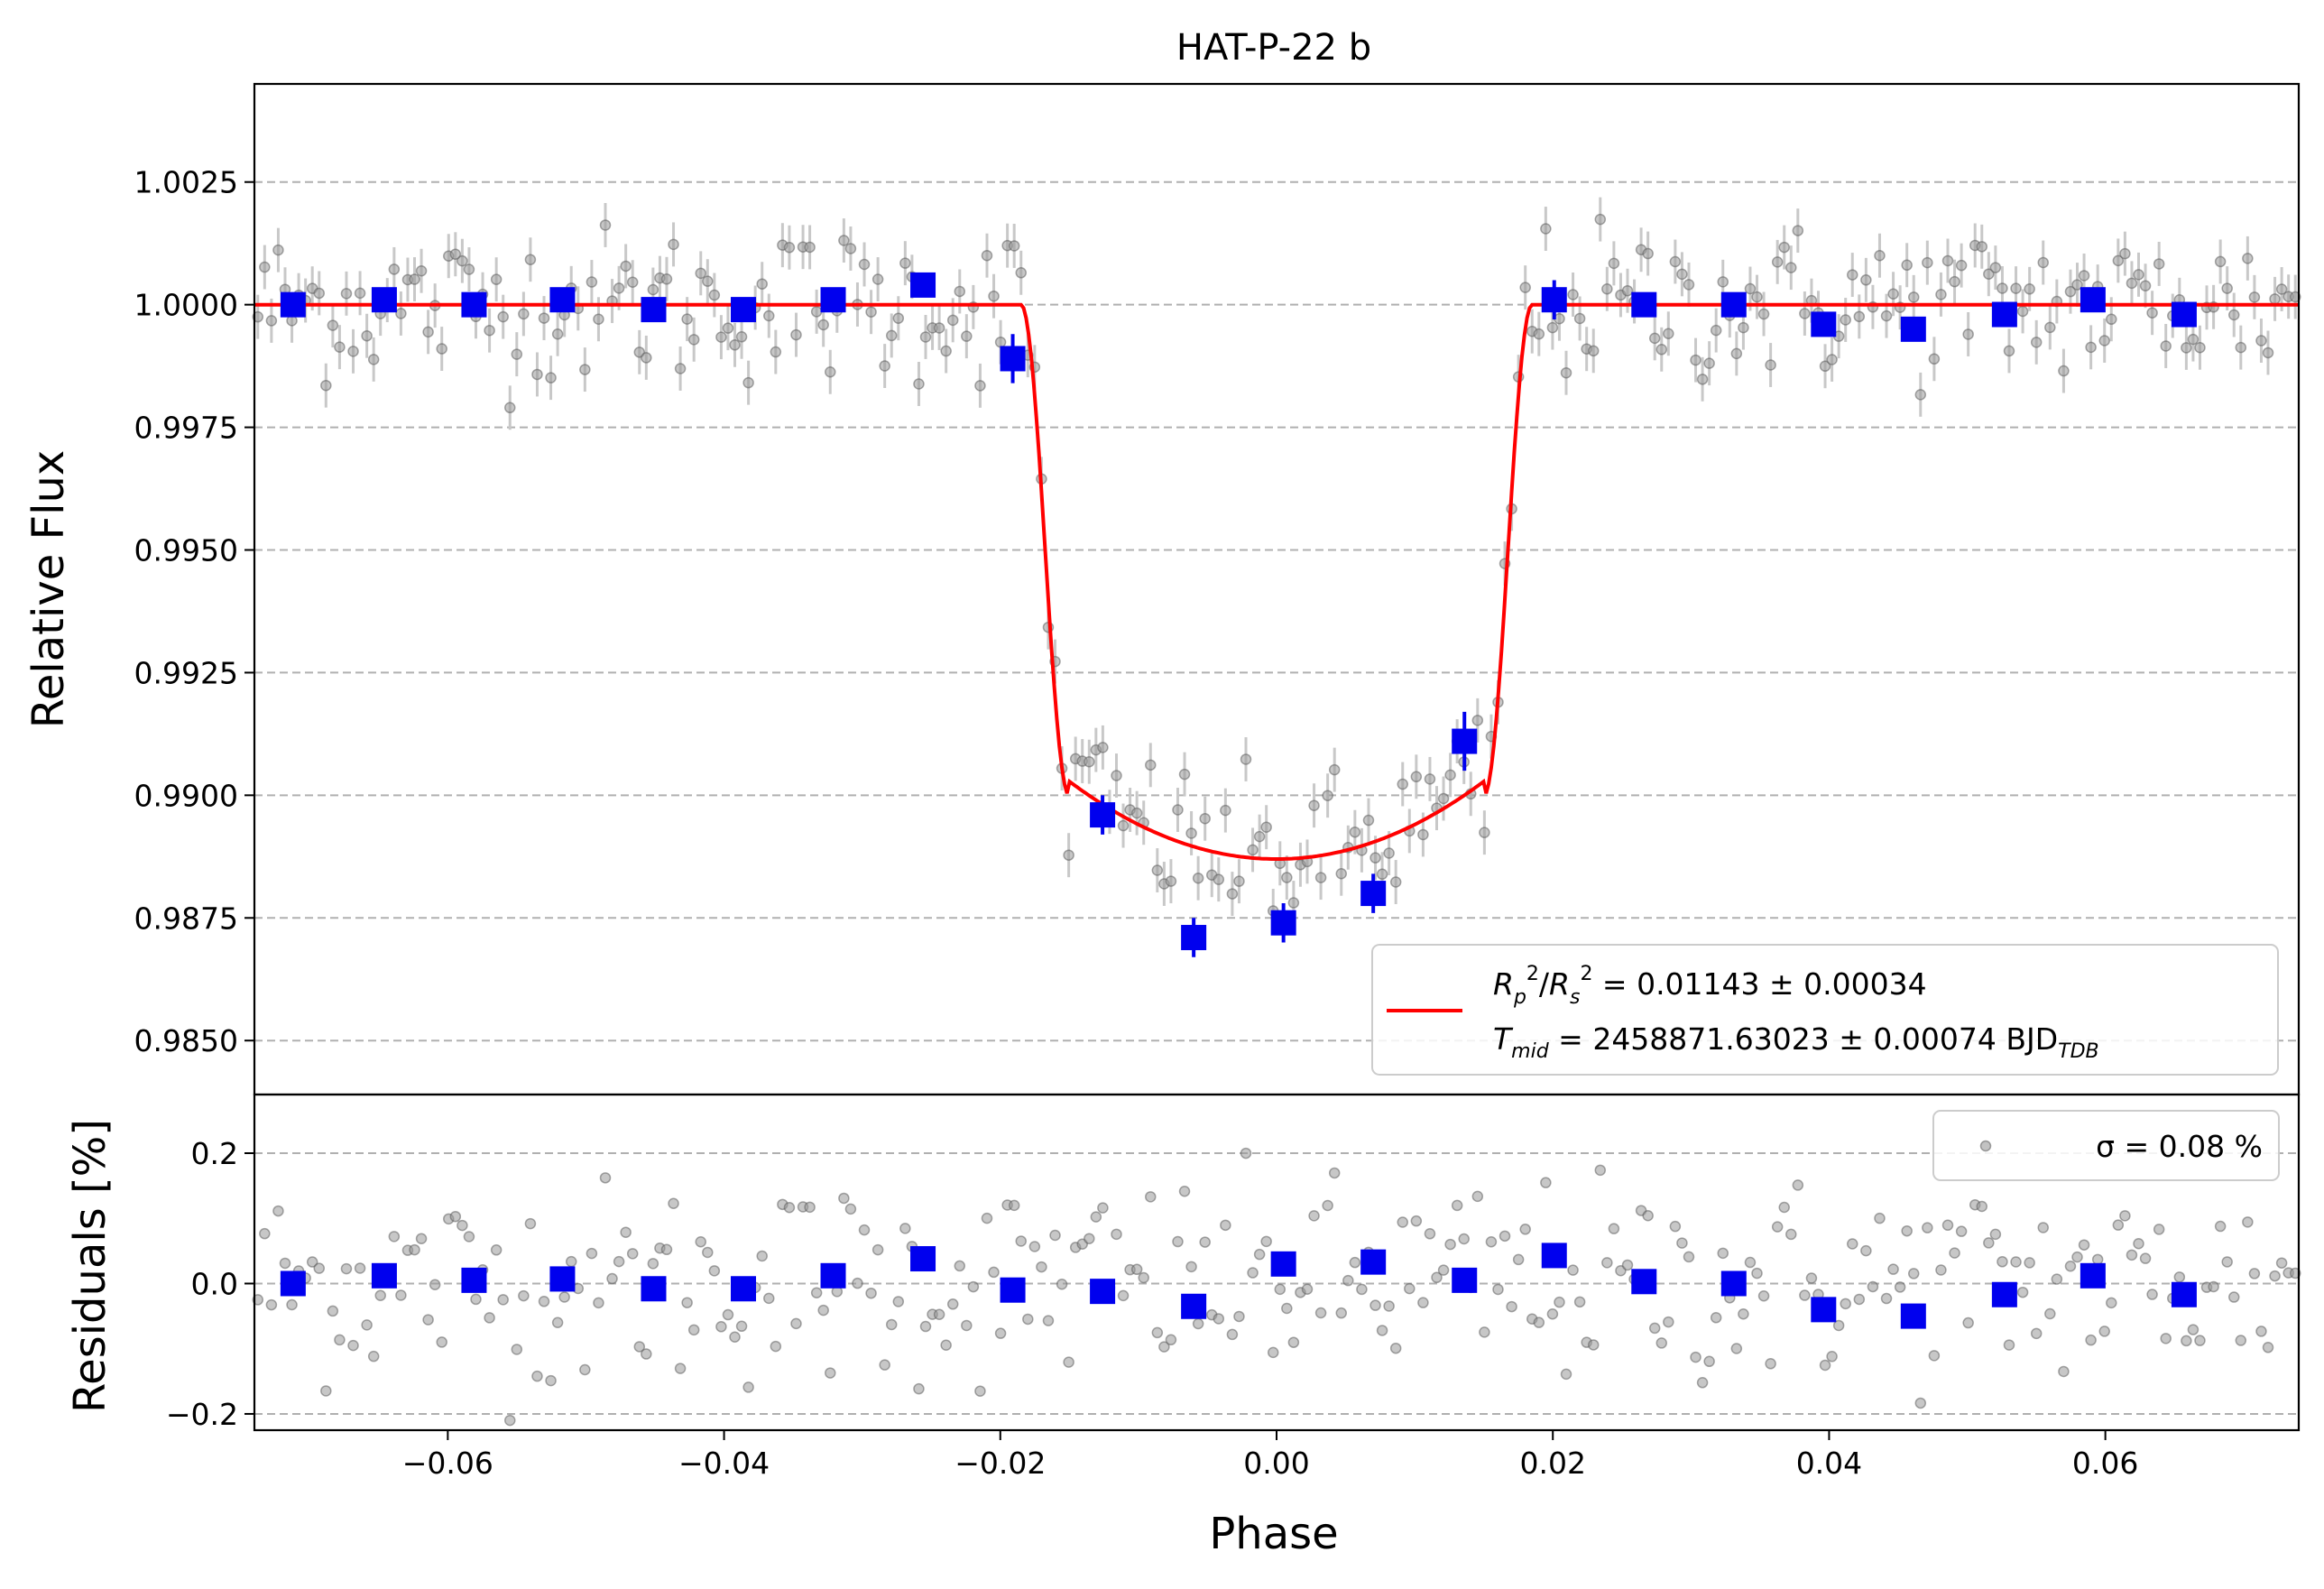  I want to click on x-tick-label: −0.06, so click(447, 1464).